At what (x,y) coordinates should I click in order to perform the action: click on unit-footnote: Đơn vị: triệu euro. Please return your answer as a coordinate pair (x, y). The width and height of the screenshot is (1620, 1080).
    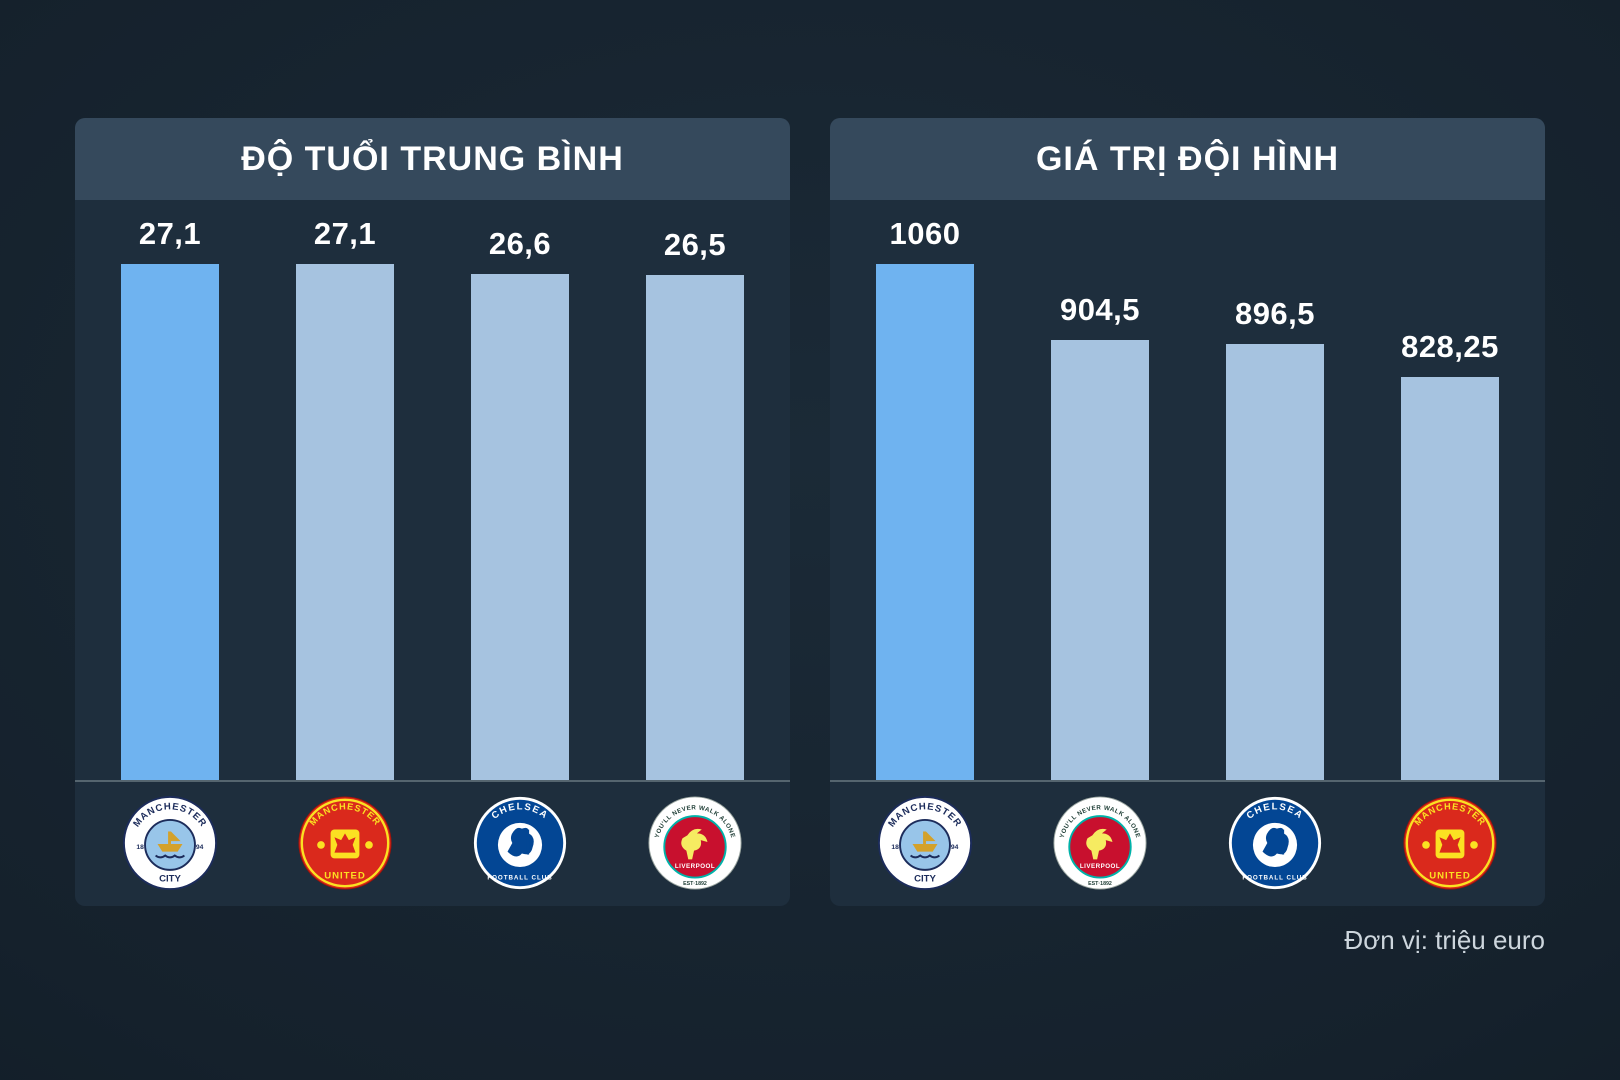
    Looking at the image, I should click on (1444, 940).